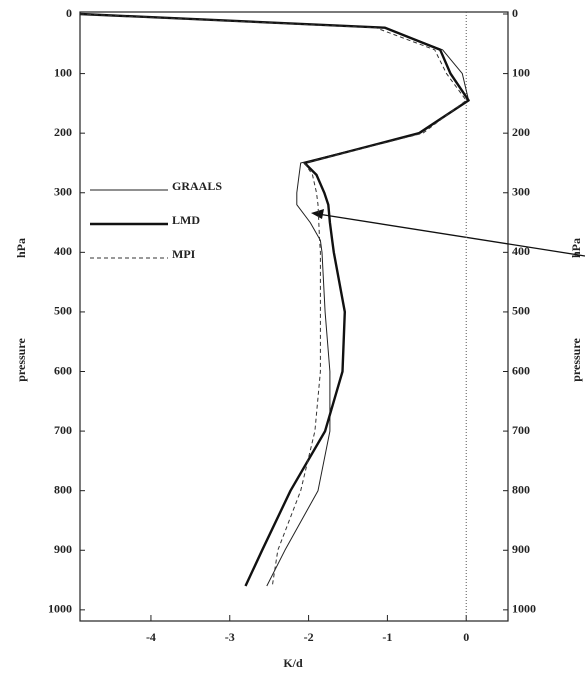  What do you see at coordinates (63, 132) in the screenshot?
I see `y-tick-label: 200` at bounding box center [63, 132].